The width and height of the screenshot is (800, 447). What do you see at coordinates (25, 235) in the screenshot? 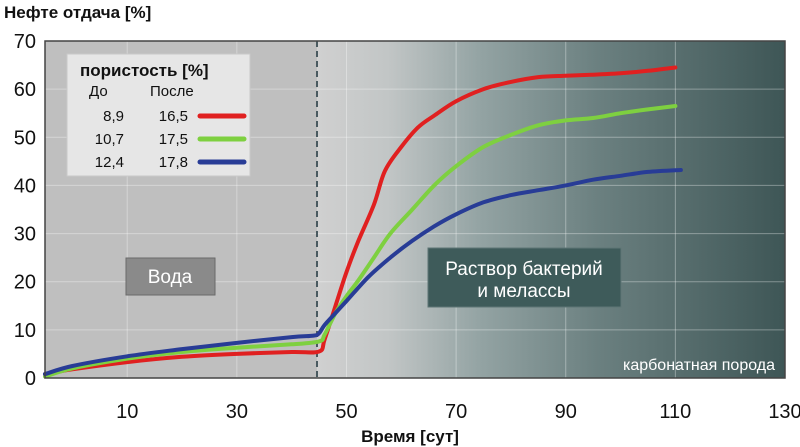
I see `y-tick-label: 30` at bounding box center [25, 235].